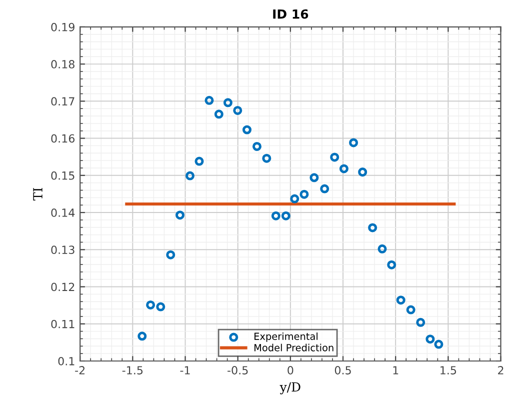 Image resolution: width=520 pixels, height=402 pixels. Describe the element at coordinates (62, 287) in the screenshot. I see `y-tick-label: 0.12` at that location.